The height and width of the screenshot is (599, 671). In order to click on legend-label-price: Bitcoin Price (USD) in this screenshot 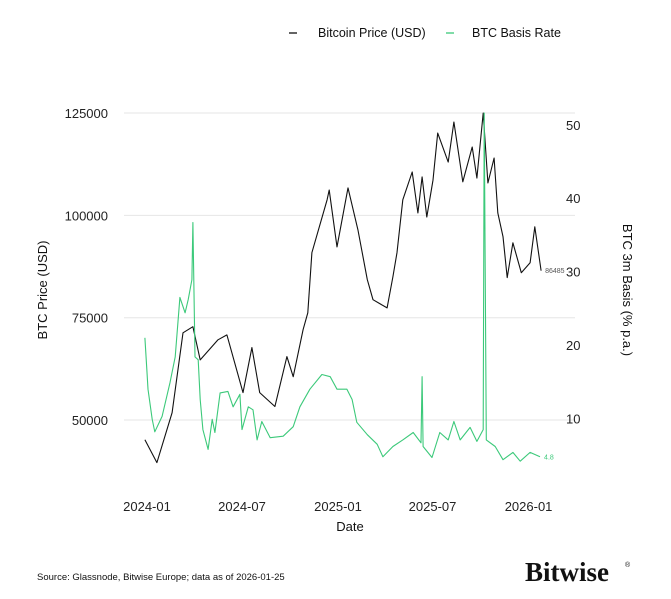, I will do `click(372, 33)`.